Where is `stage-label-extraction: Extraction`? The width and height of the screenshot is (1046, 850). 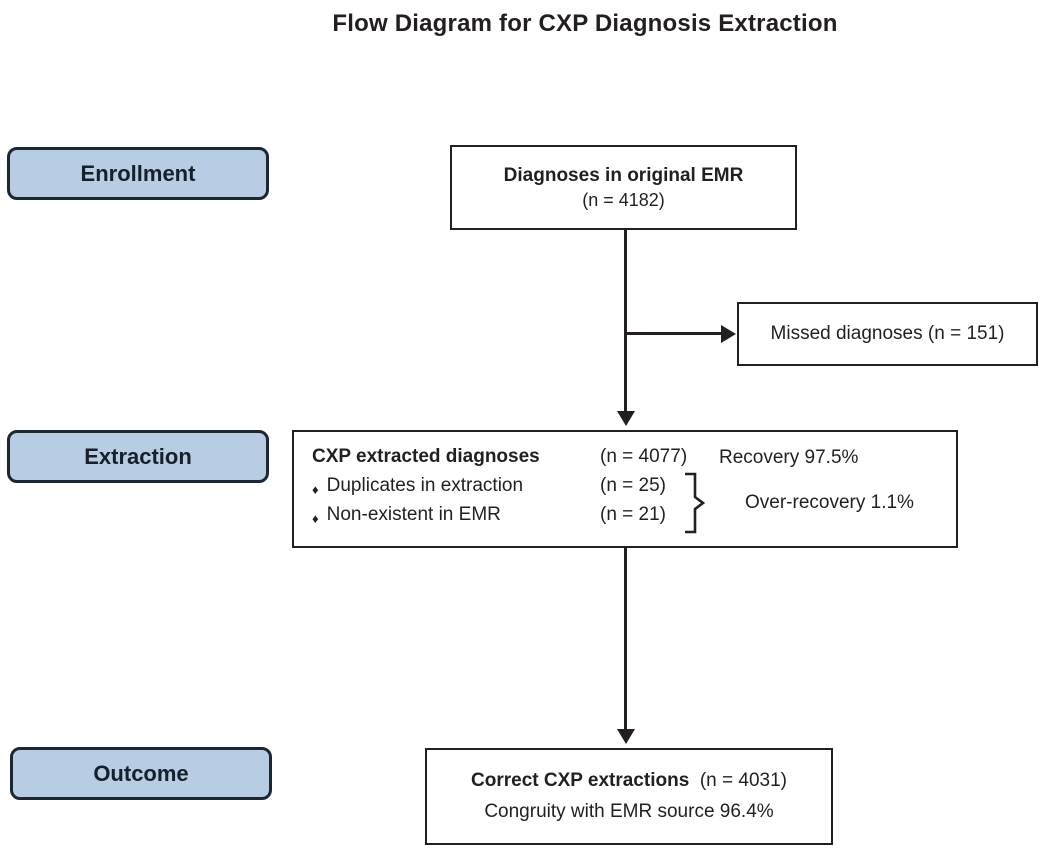 stage-label-extraction: Extraction is located at coordinates (138, 456).